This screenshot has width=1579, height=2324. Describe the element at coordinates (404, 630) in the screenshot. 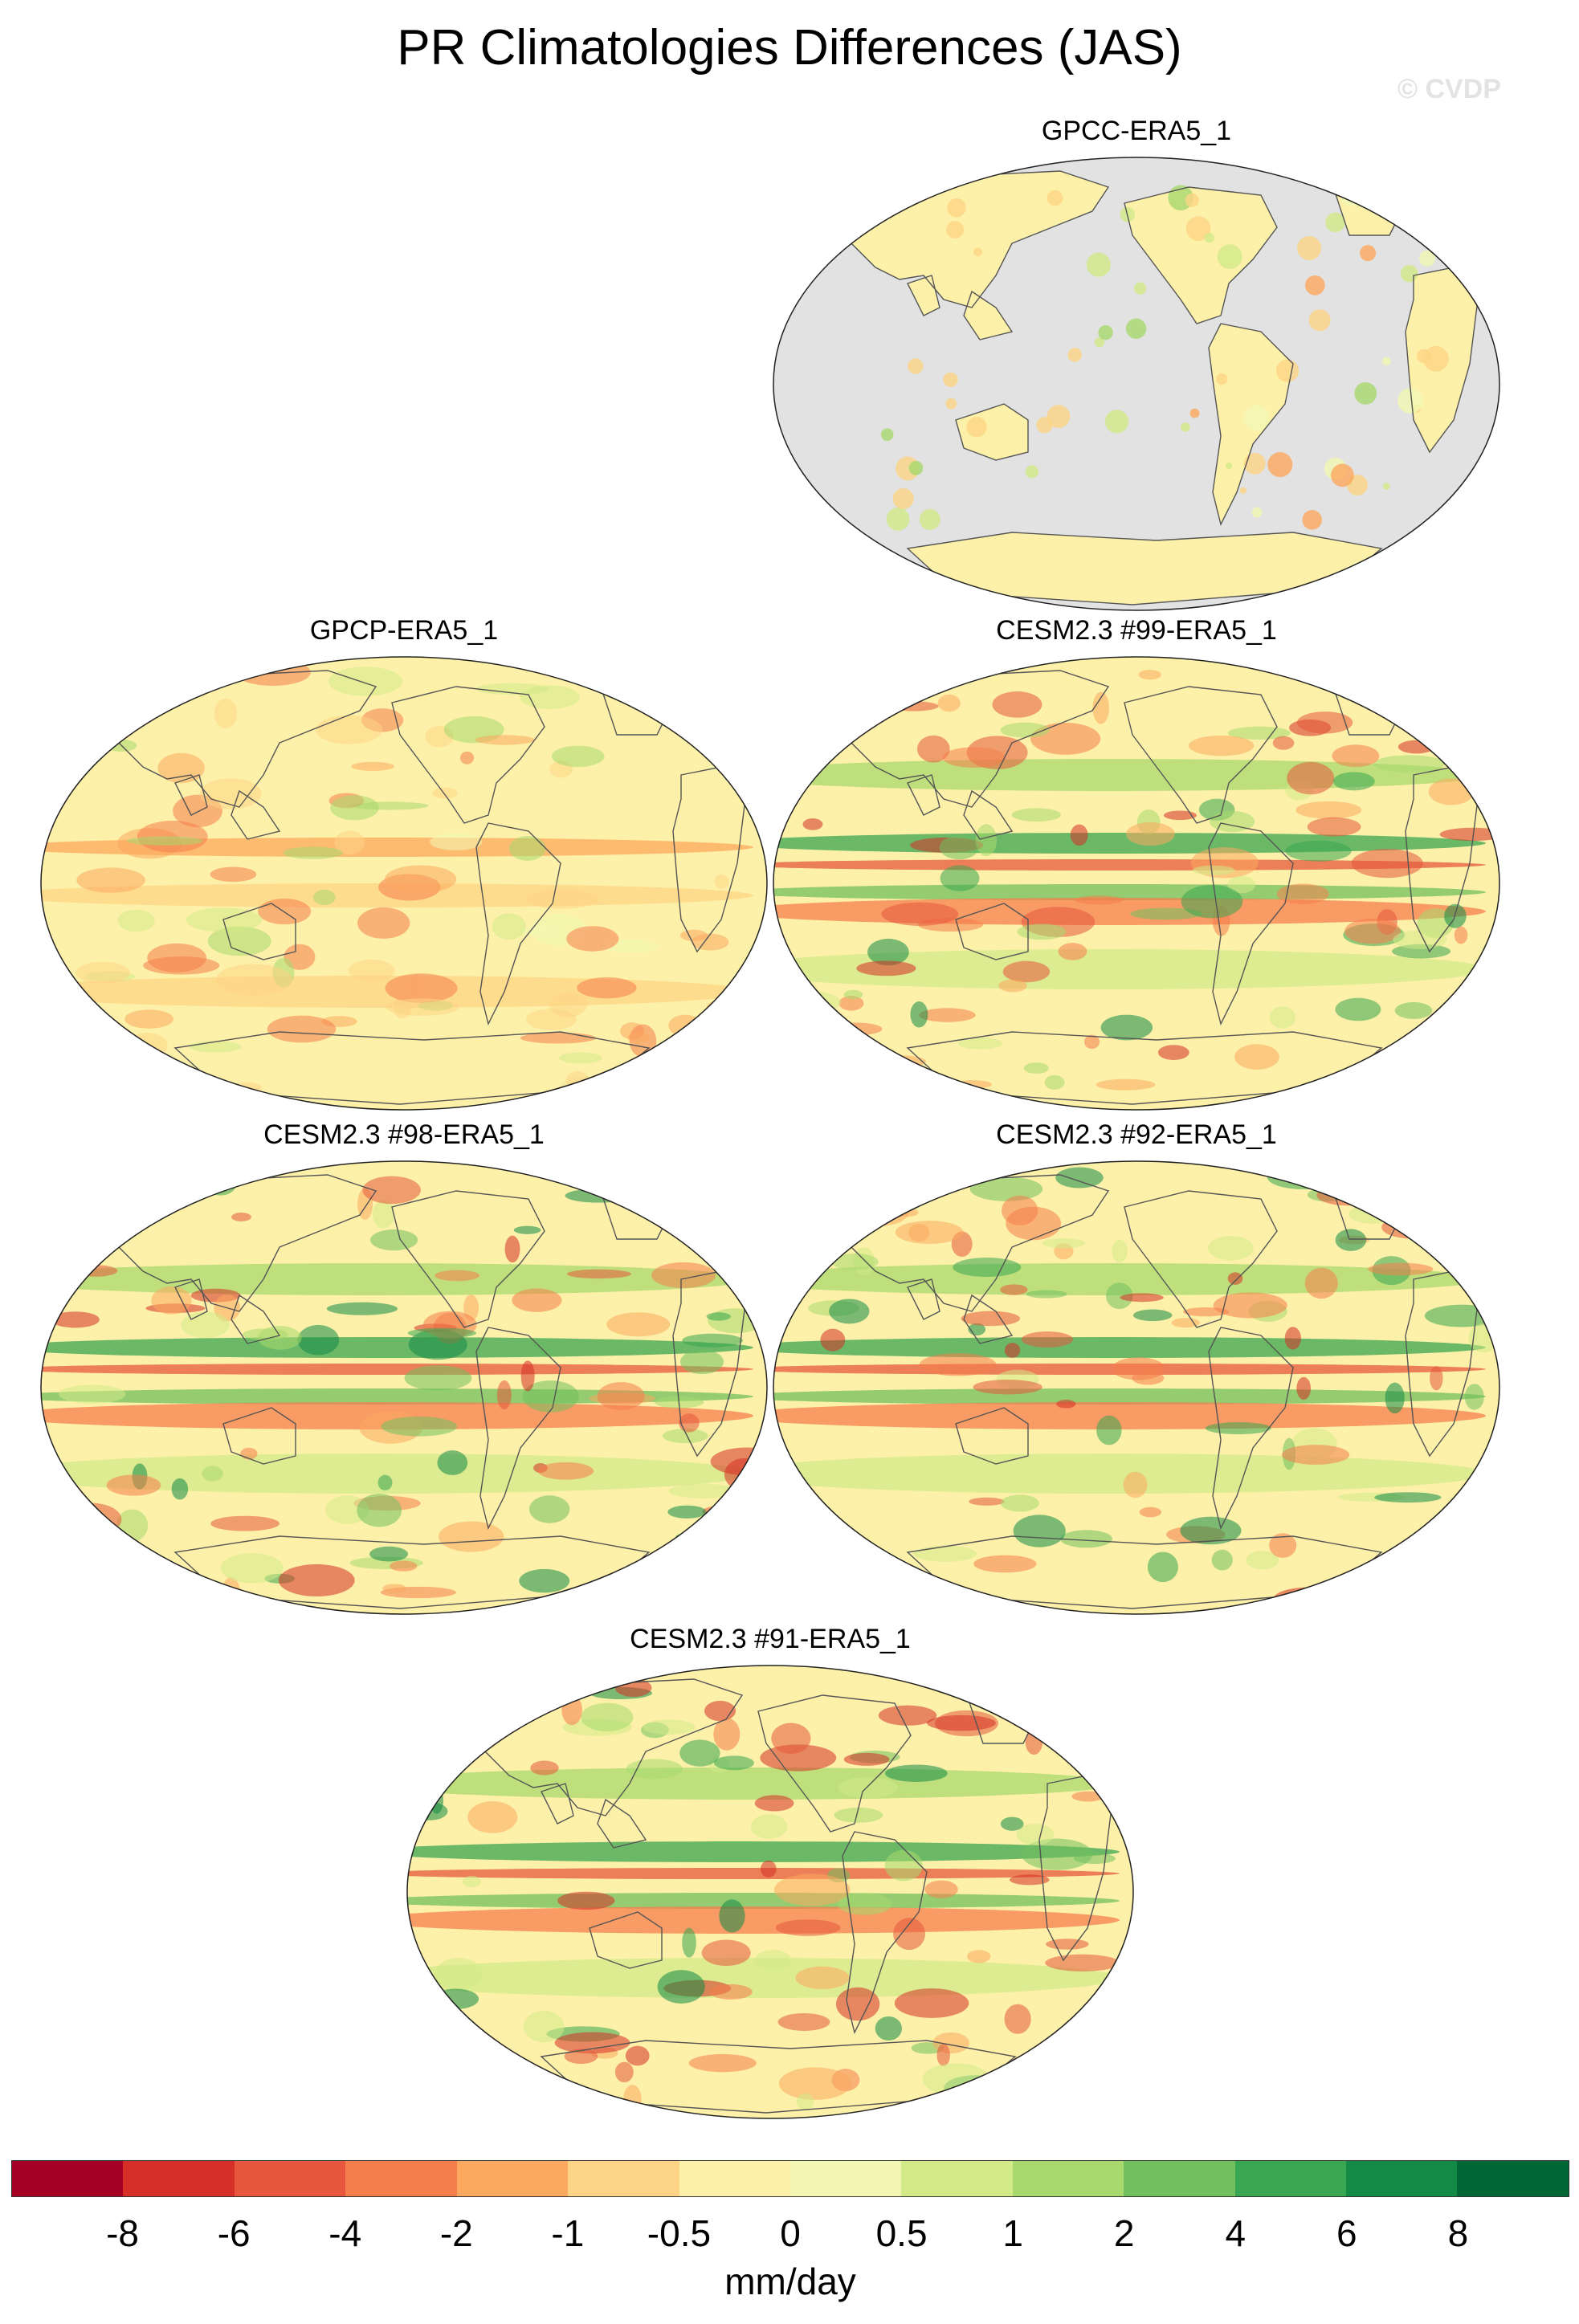

I see `panel-title: GPCP-ERA5_1` at that location.